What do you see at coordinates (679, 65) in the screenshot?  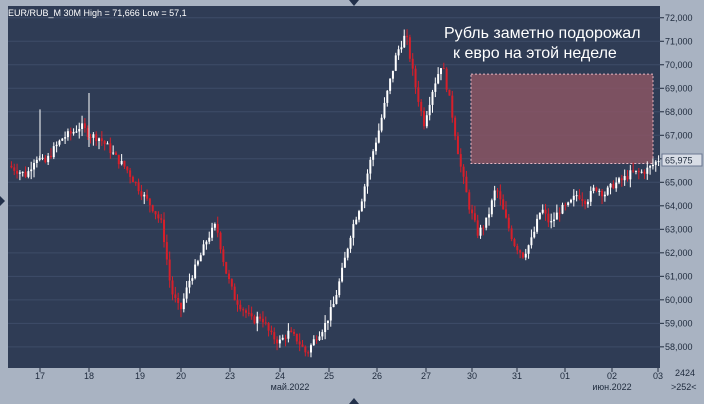 I see `y-tick-label: 70,000` at bounding box center [679, 65].